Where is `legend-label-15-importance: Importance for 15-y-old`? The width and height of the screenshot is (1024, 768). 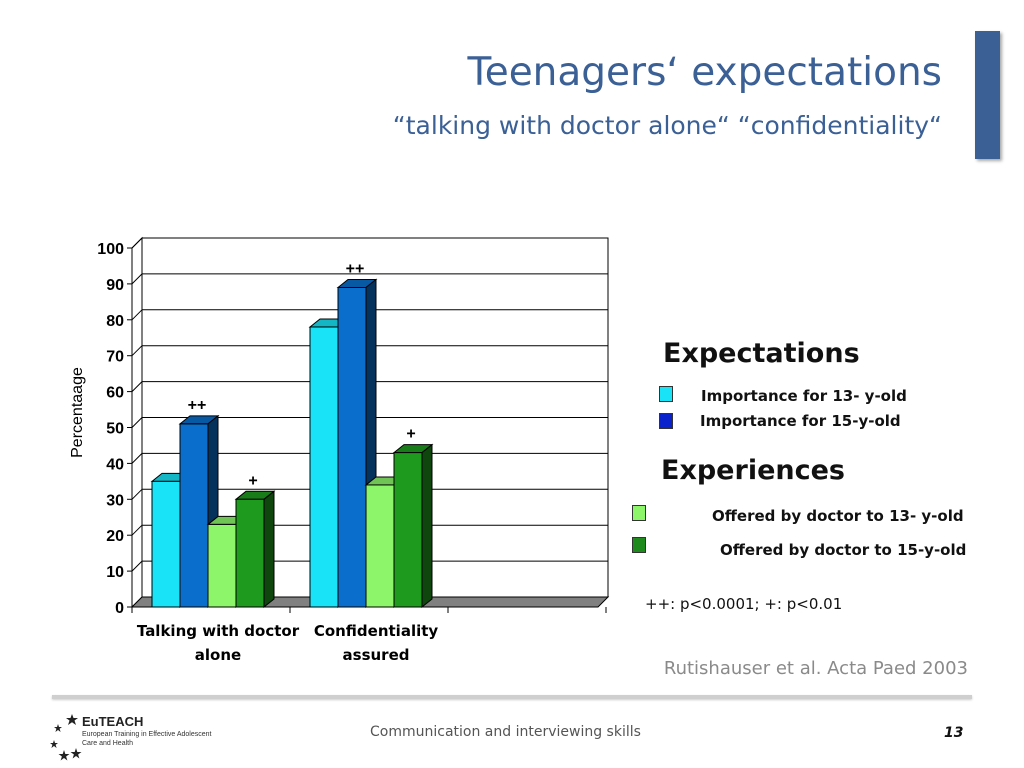 legend-label-15-importance: Importance for 15-y-old is located at coordinates (800, 421).